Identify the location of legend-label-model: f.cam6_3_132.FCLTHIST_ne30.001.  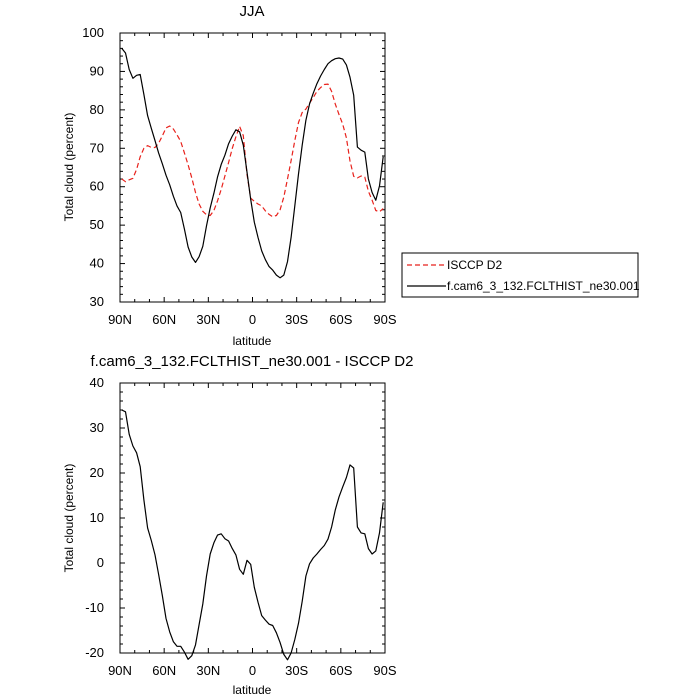
(543, 286).